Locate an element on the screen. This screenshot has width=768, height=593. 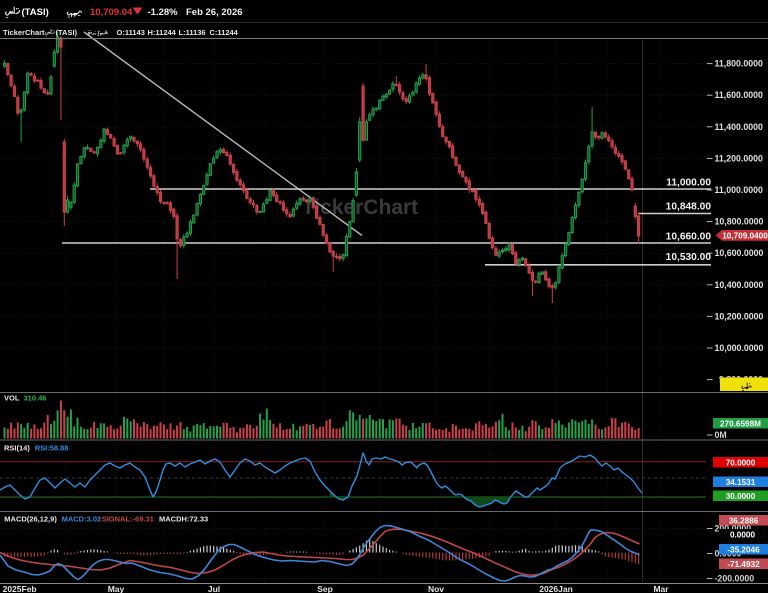
svg-text: MACD(26,12,9) is located at coordinates (30, 519).